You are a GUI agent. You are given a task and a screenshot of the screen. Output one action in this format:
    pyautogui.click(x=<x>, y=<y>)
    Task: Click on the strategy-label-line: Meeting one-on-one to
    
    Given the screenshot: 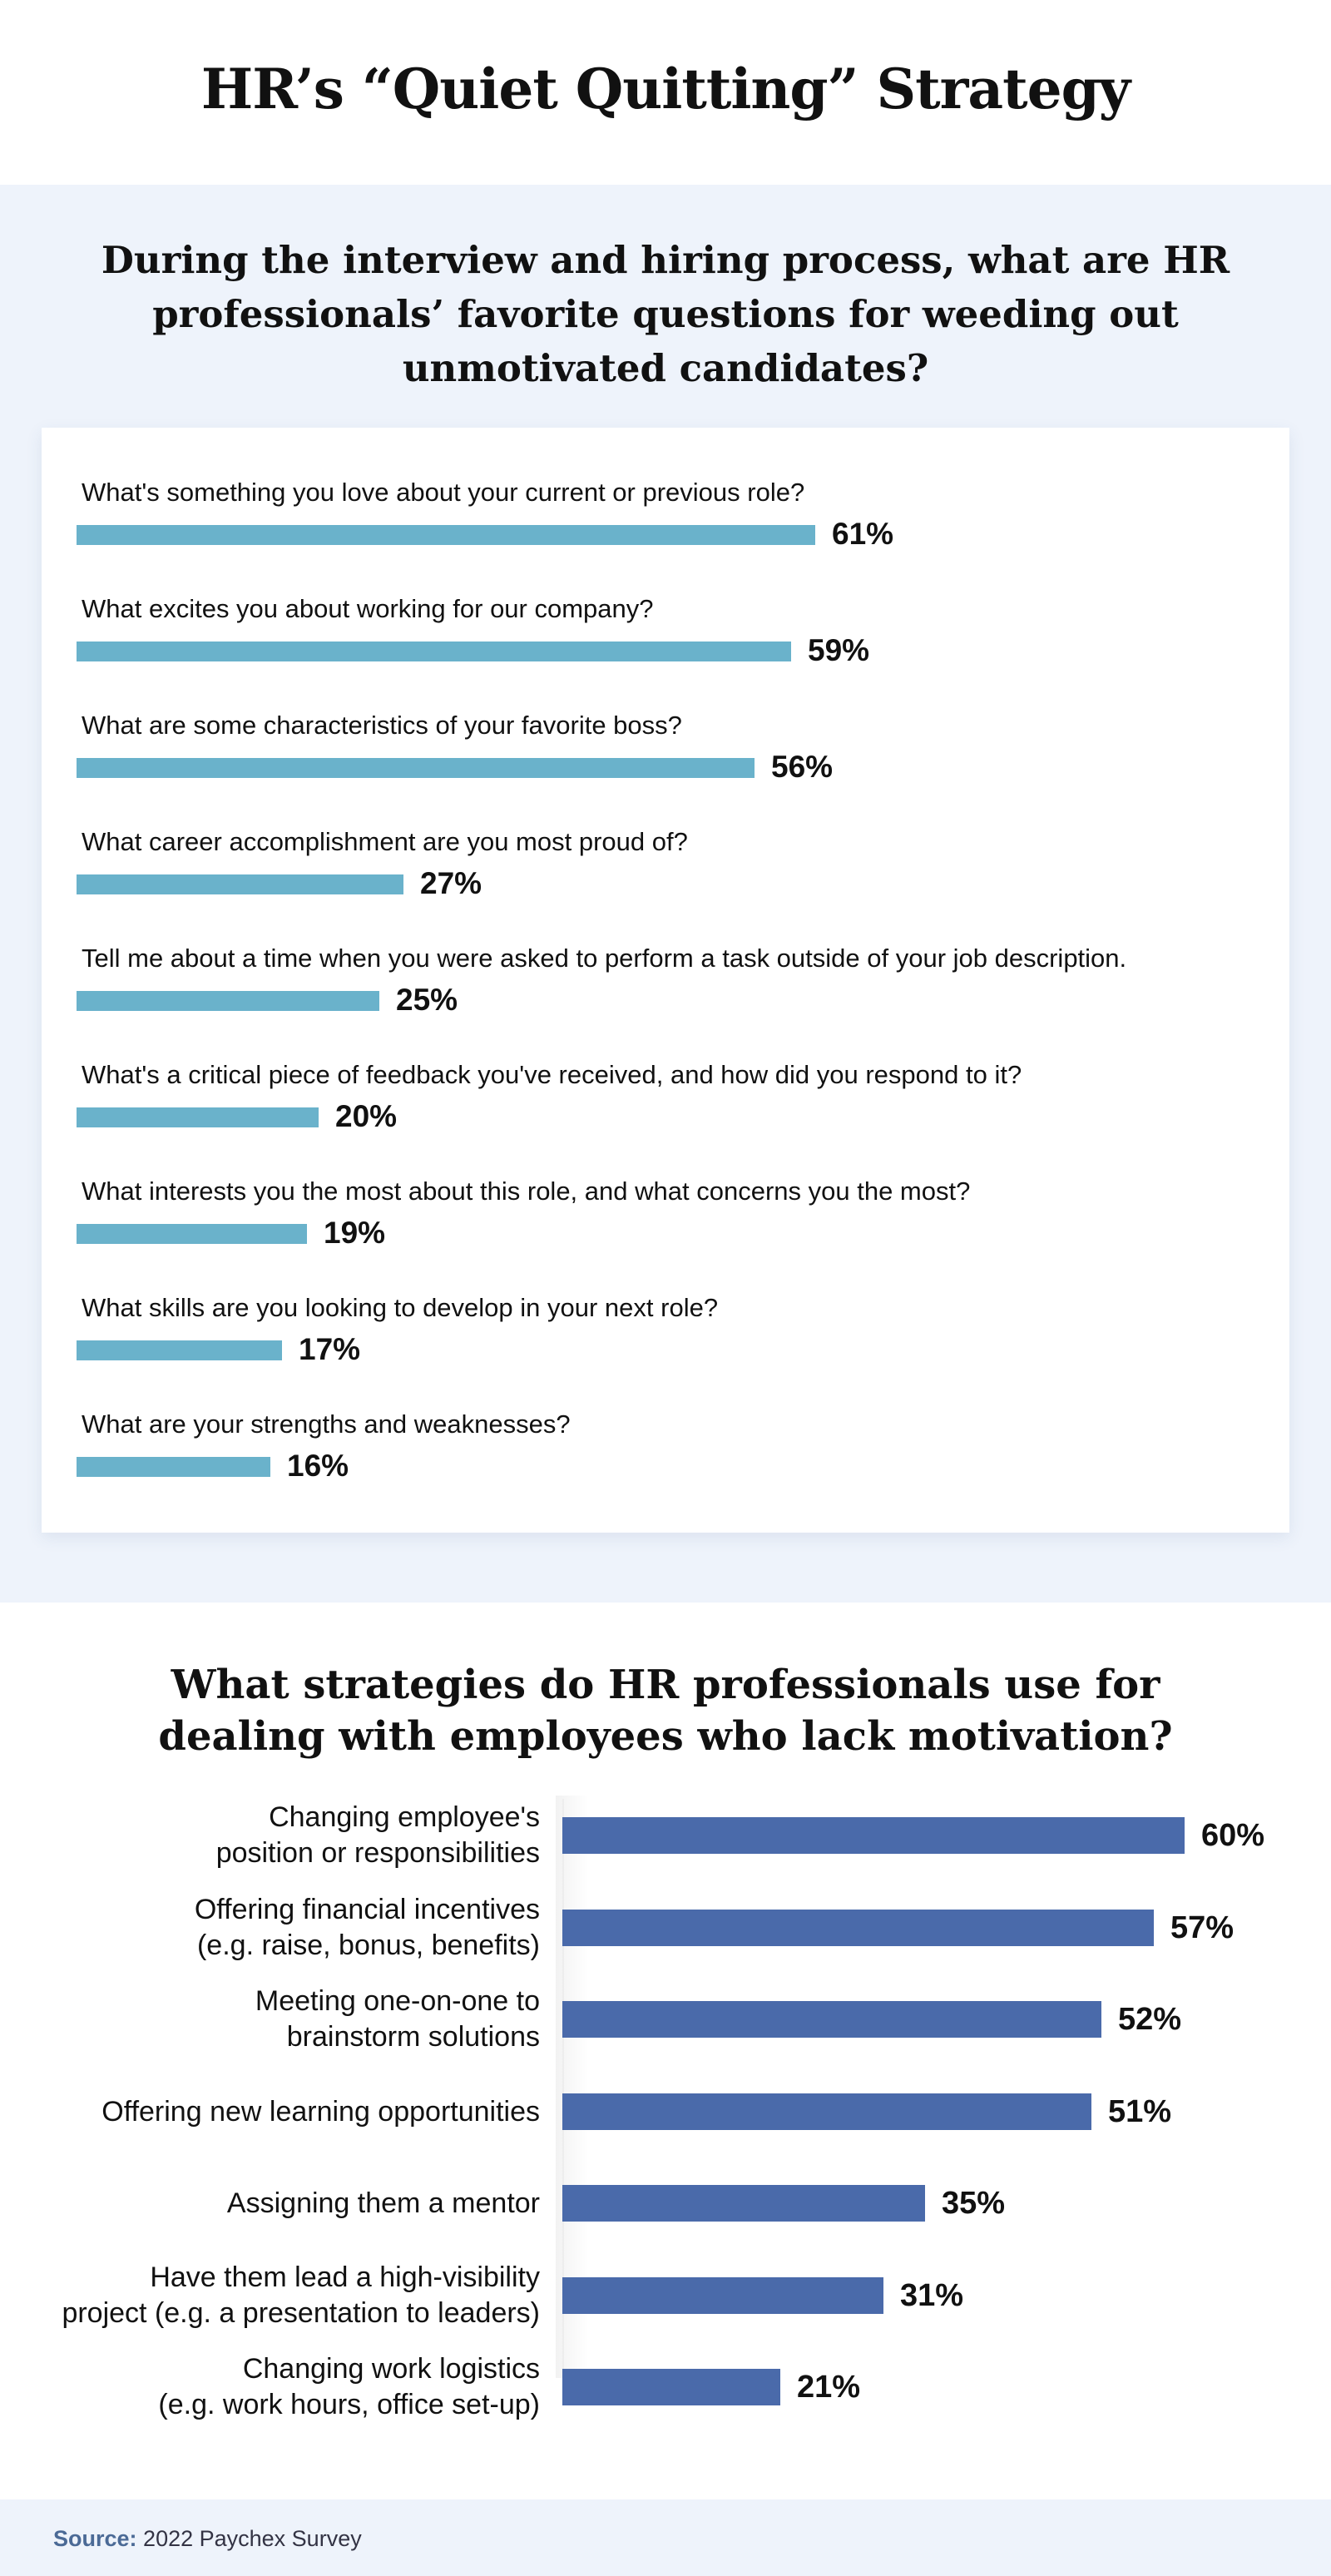 What is the action you would take?
    pyautogui.click(x=397, y=2001)
    